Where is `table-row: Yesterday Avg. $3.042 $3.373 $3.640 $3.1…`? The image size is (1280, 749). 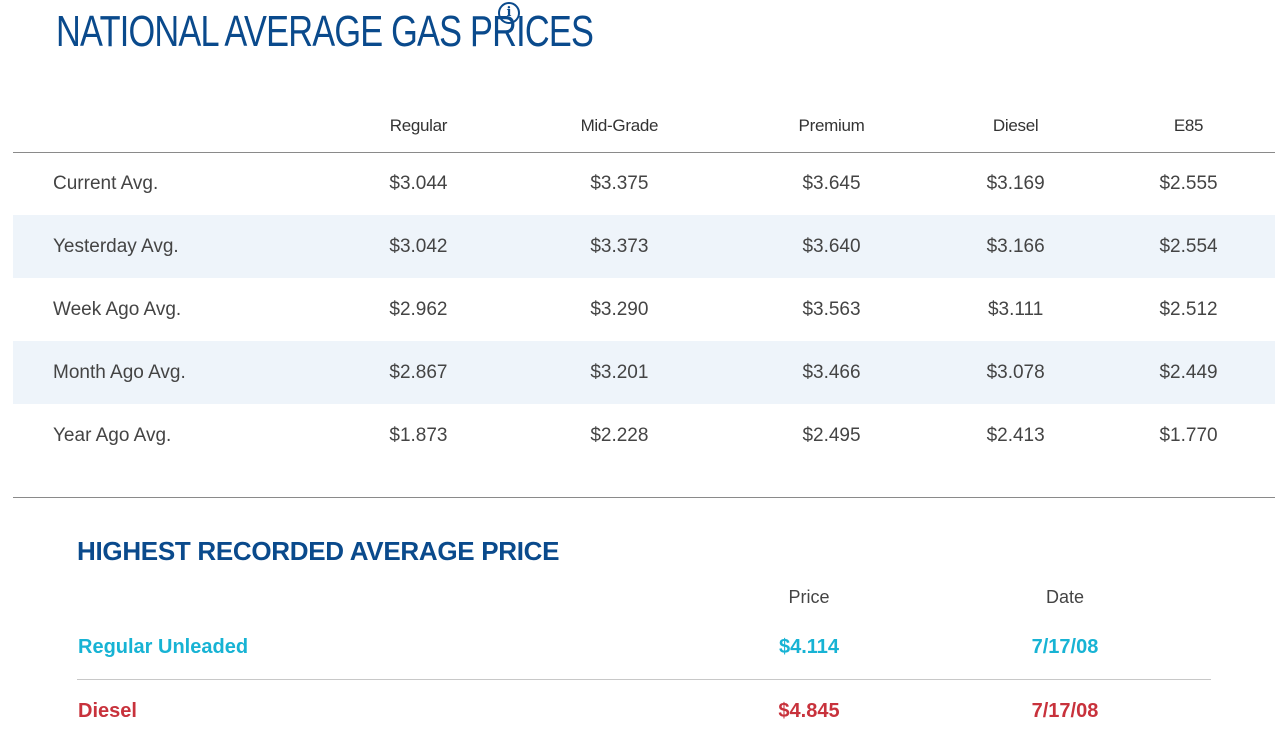 table-row: Yesterday Avg. $3.042 $3.373 $3.640 $3.1… is located at coordinates (644, 246).